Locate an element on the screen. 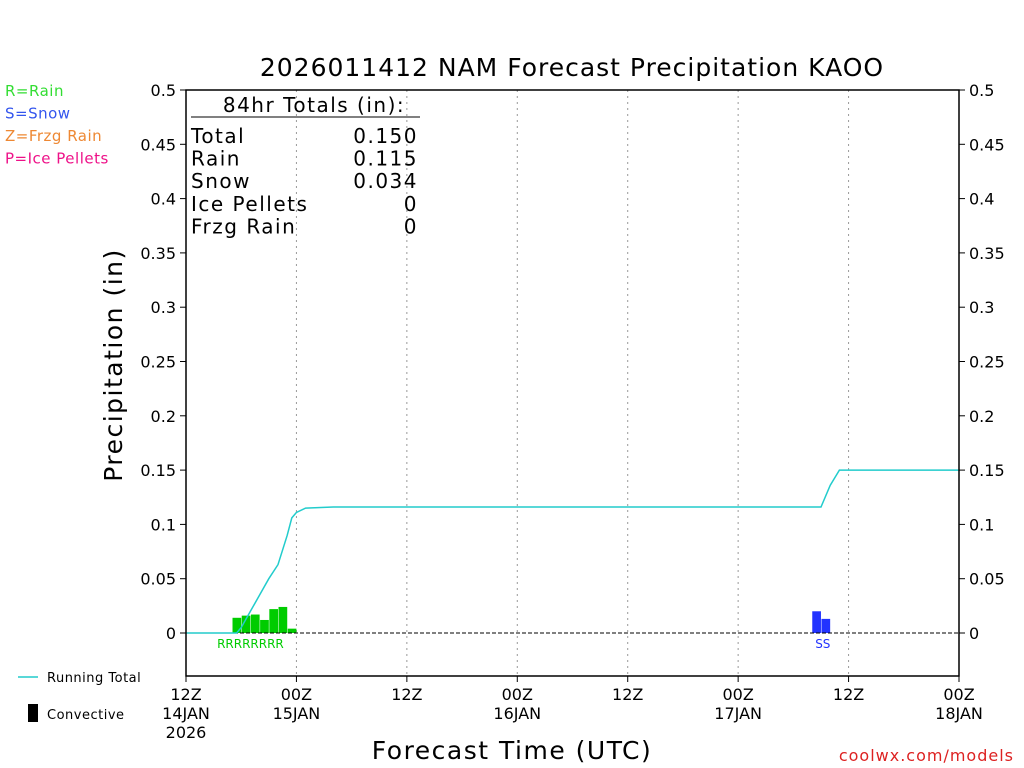 The image size is (1024, 768). y-tick-label-right-6: 0.3 is located at coordinates (981, 307).